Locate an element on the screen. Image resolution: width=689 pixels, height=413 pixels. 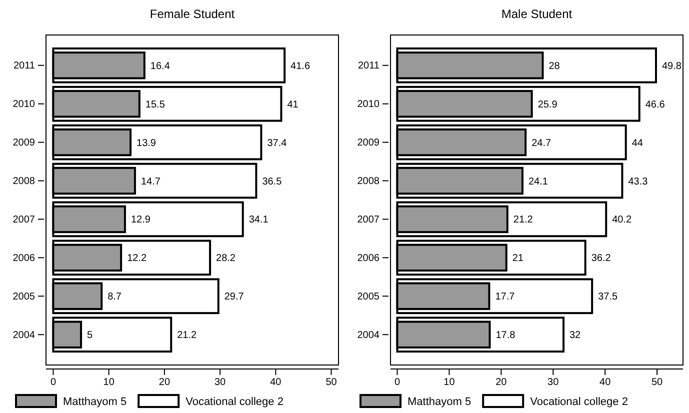
data-label: 24.7 is located at coordinates (542, 143).